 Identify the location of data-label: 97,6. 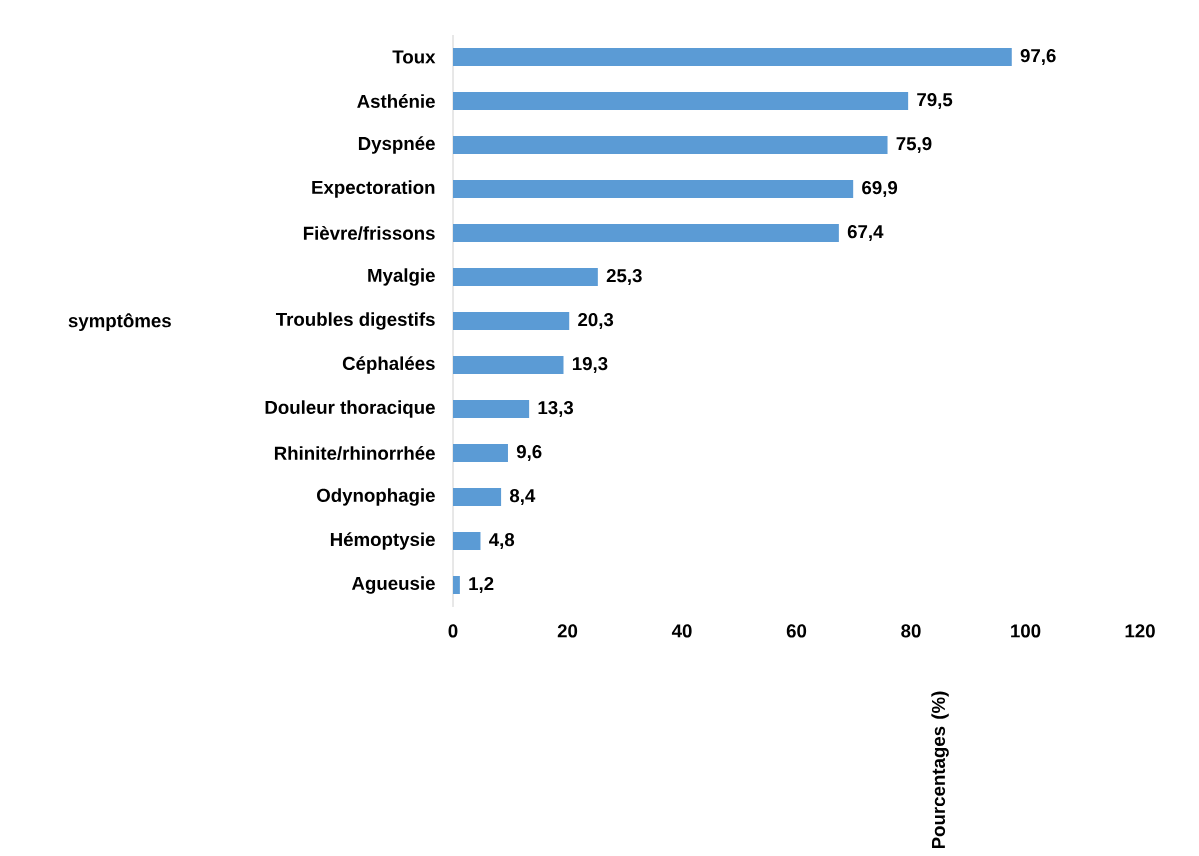
(1038, 56).